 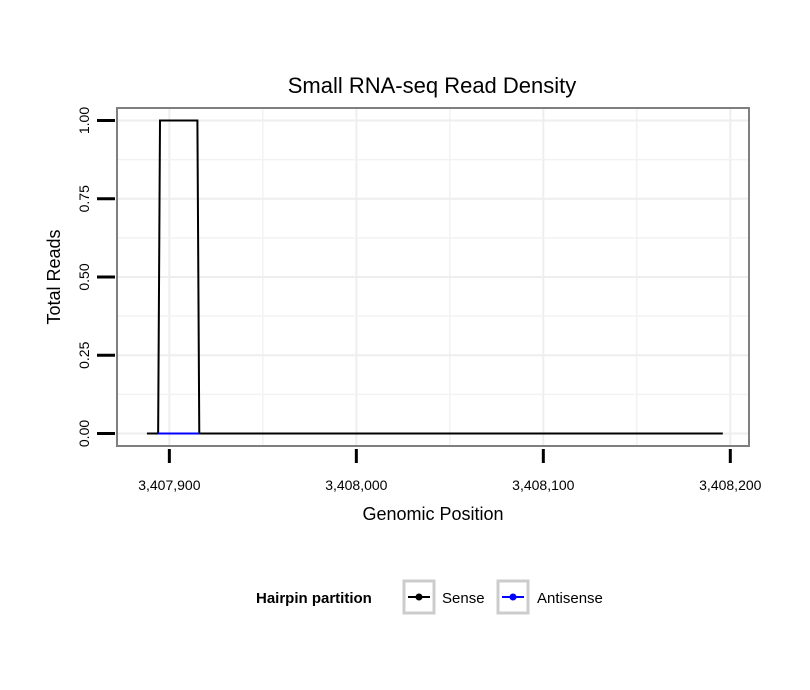 I want to click on x-tick-label: 3,408,200, so click(x=730, y=485).